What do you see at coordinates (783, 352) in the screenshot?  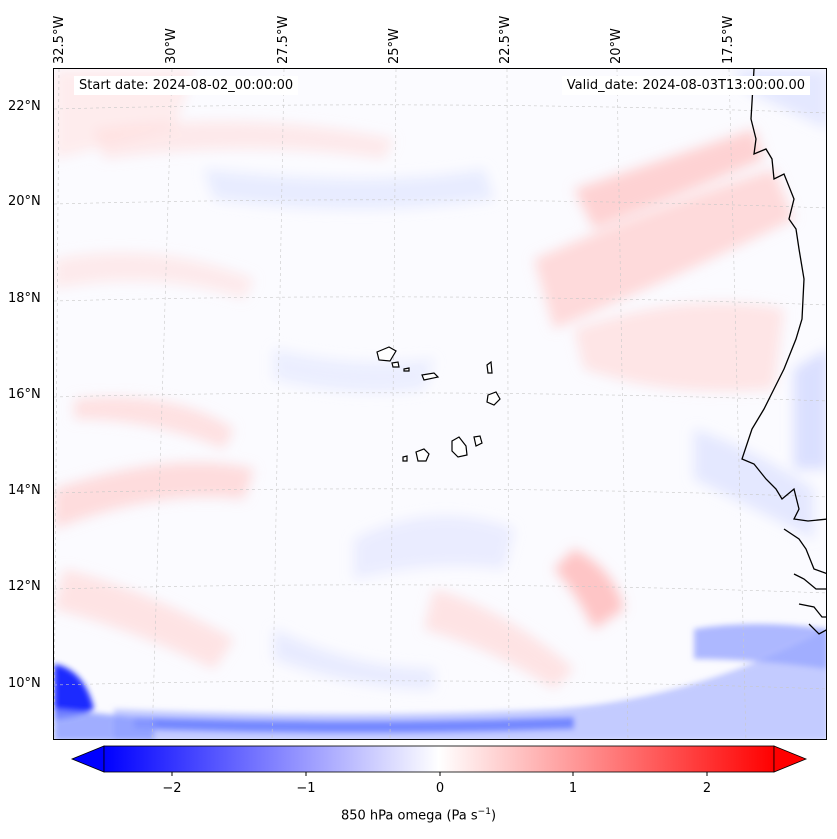 I see `coastline` at bounding box center [783, 352].